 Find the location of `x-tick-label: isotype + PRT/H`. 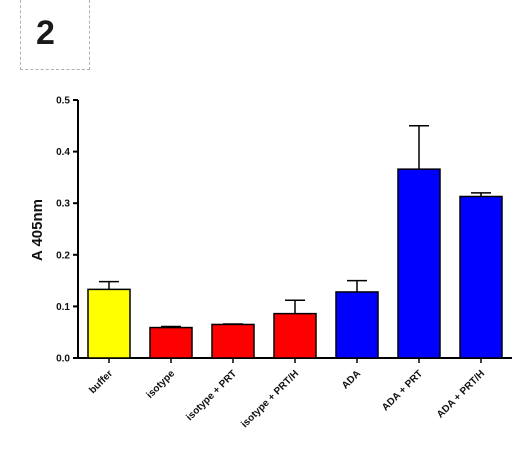

x-tick-label: isotype + PRT/H is located at coordinates (270, 399).